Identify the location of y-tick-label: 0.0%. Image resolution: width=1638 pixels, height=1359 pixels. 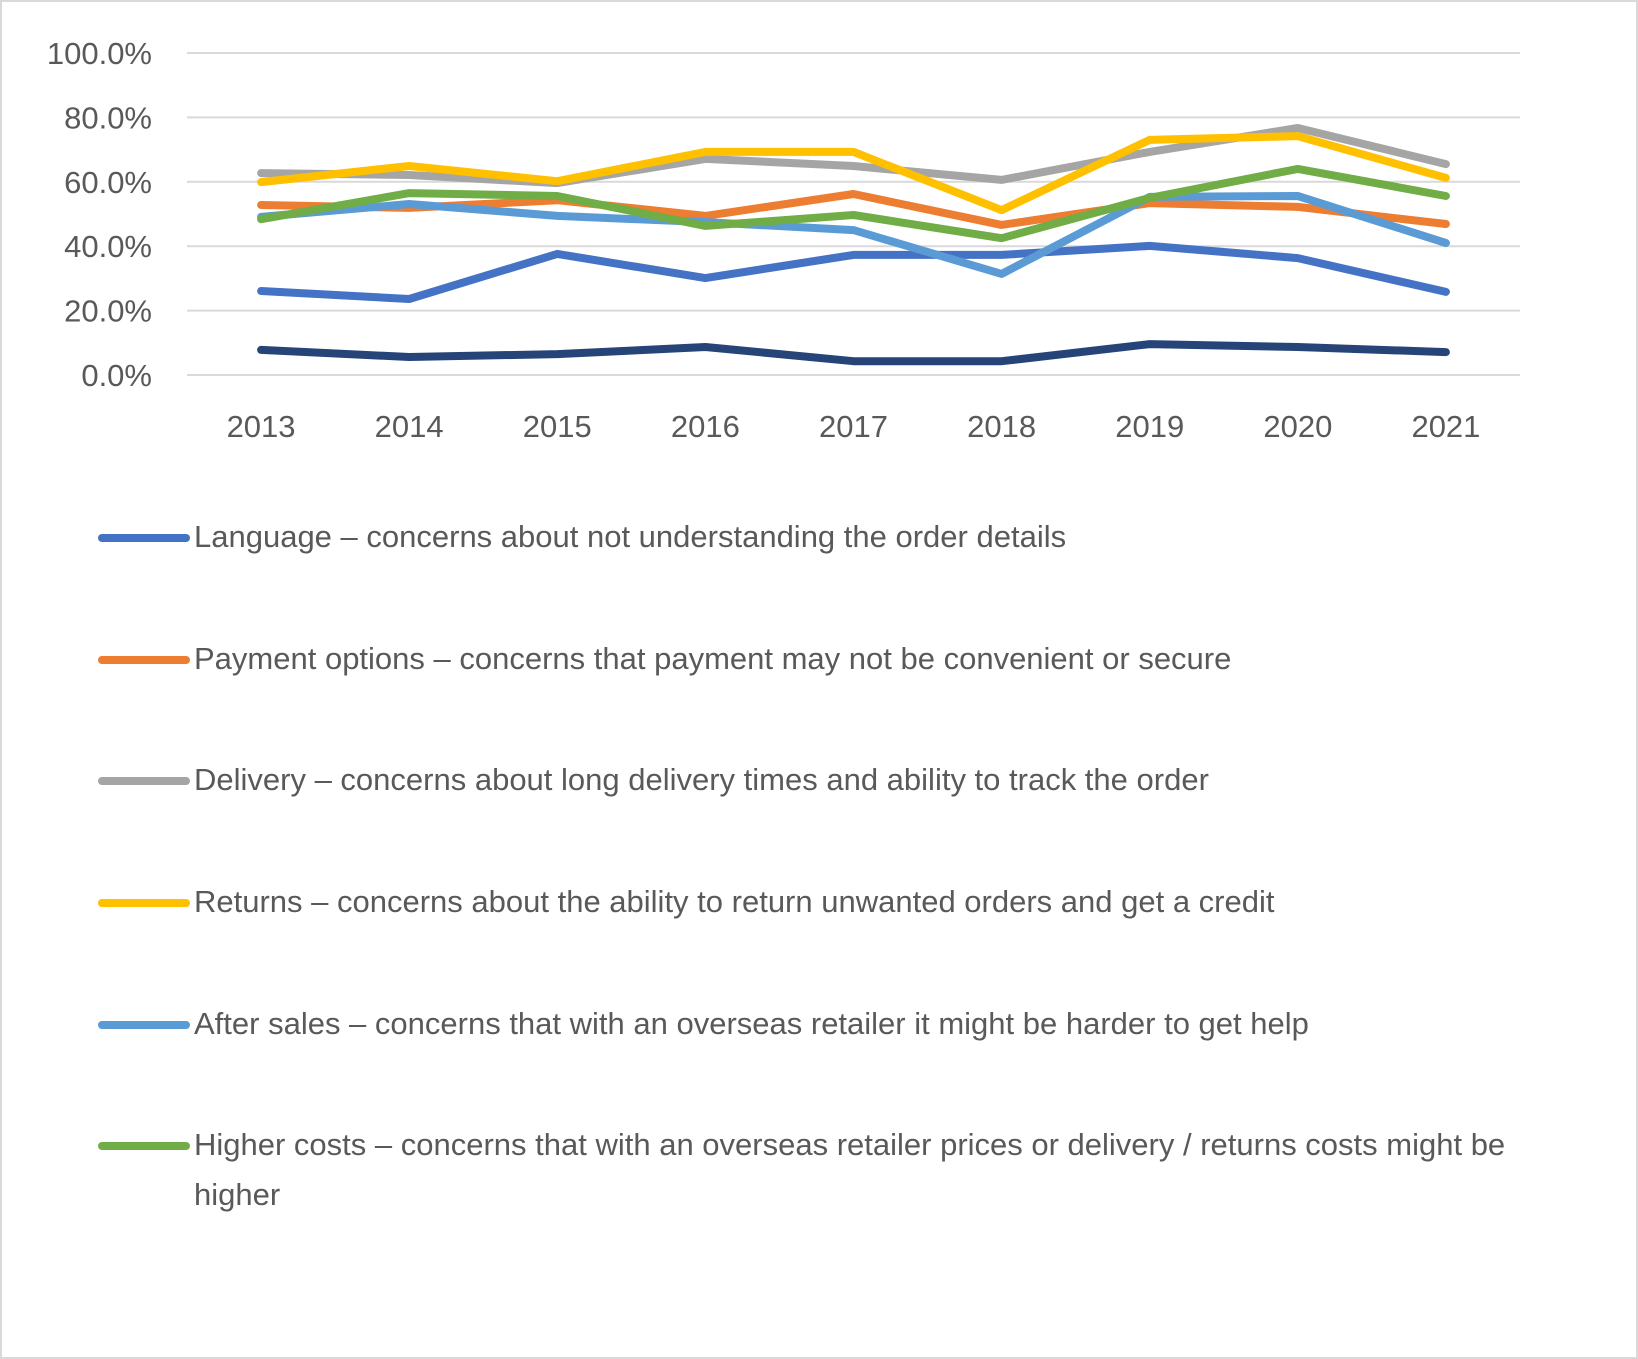
(116, 375).